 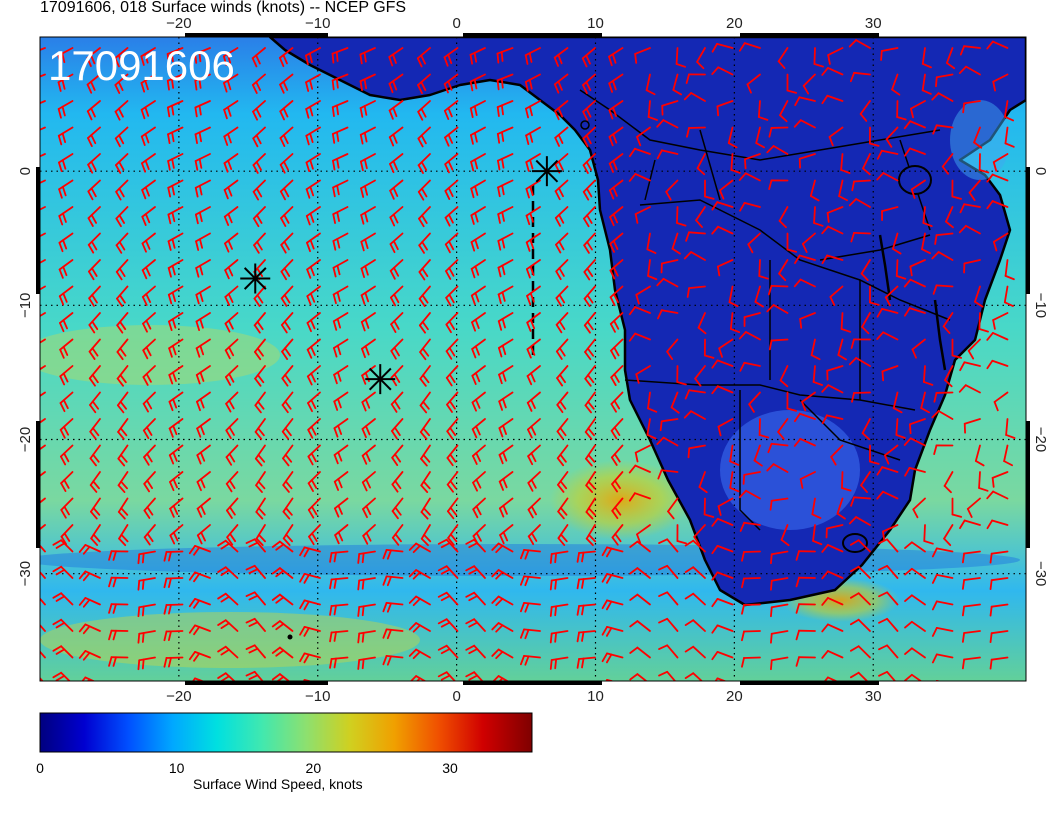 I want to click on lat-tick-label-right: 0, so click(x=1040, y=171).